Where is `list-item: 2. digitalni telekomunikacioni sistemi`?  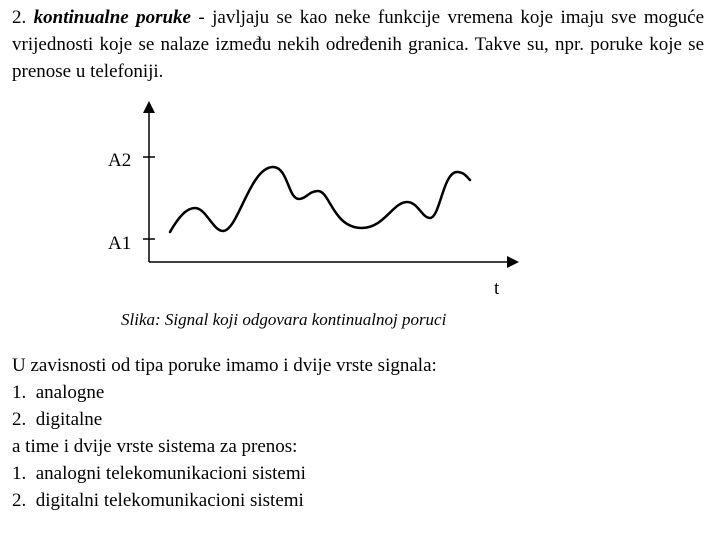
list-item: 2. digitalni telekomunikacioni sistemi is located at coordinates (158, 500).